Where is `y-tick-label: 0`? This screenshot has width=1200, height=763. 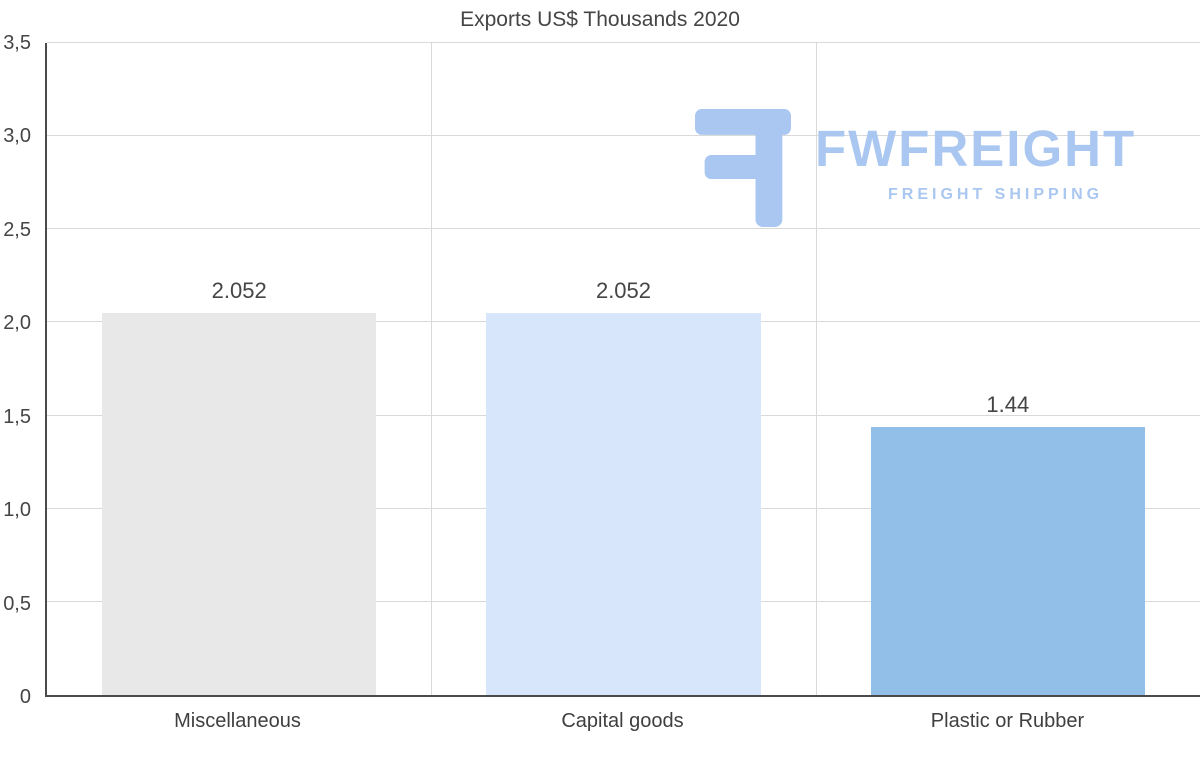
y-tick-label: 0 is located at coordinates (25, 697).